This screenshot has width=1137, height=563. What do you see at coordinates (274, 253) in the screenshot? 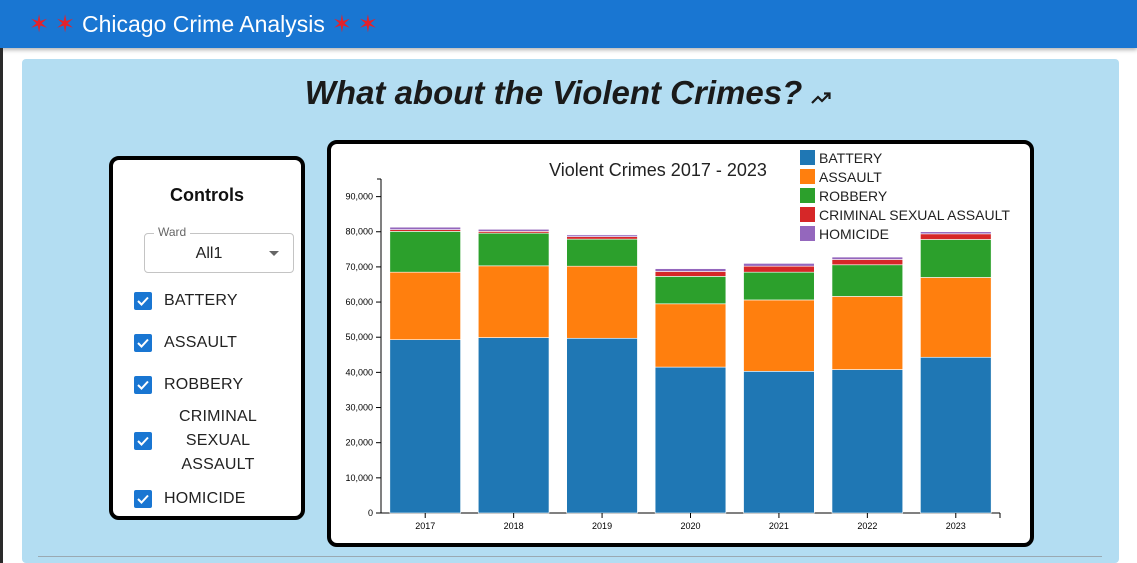
I see `dropdown-arrow-icon` at bounding box center [274, 253].